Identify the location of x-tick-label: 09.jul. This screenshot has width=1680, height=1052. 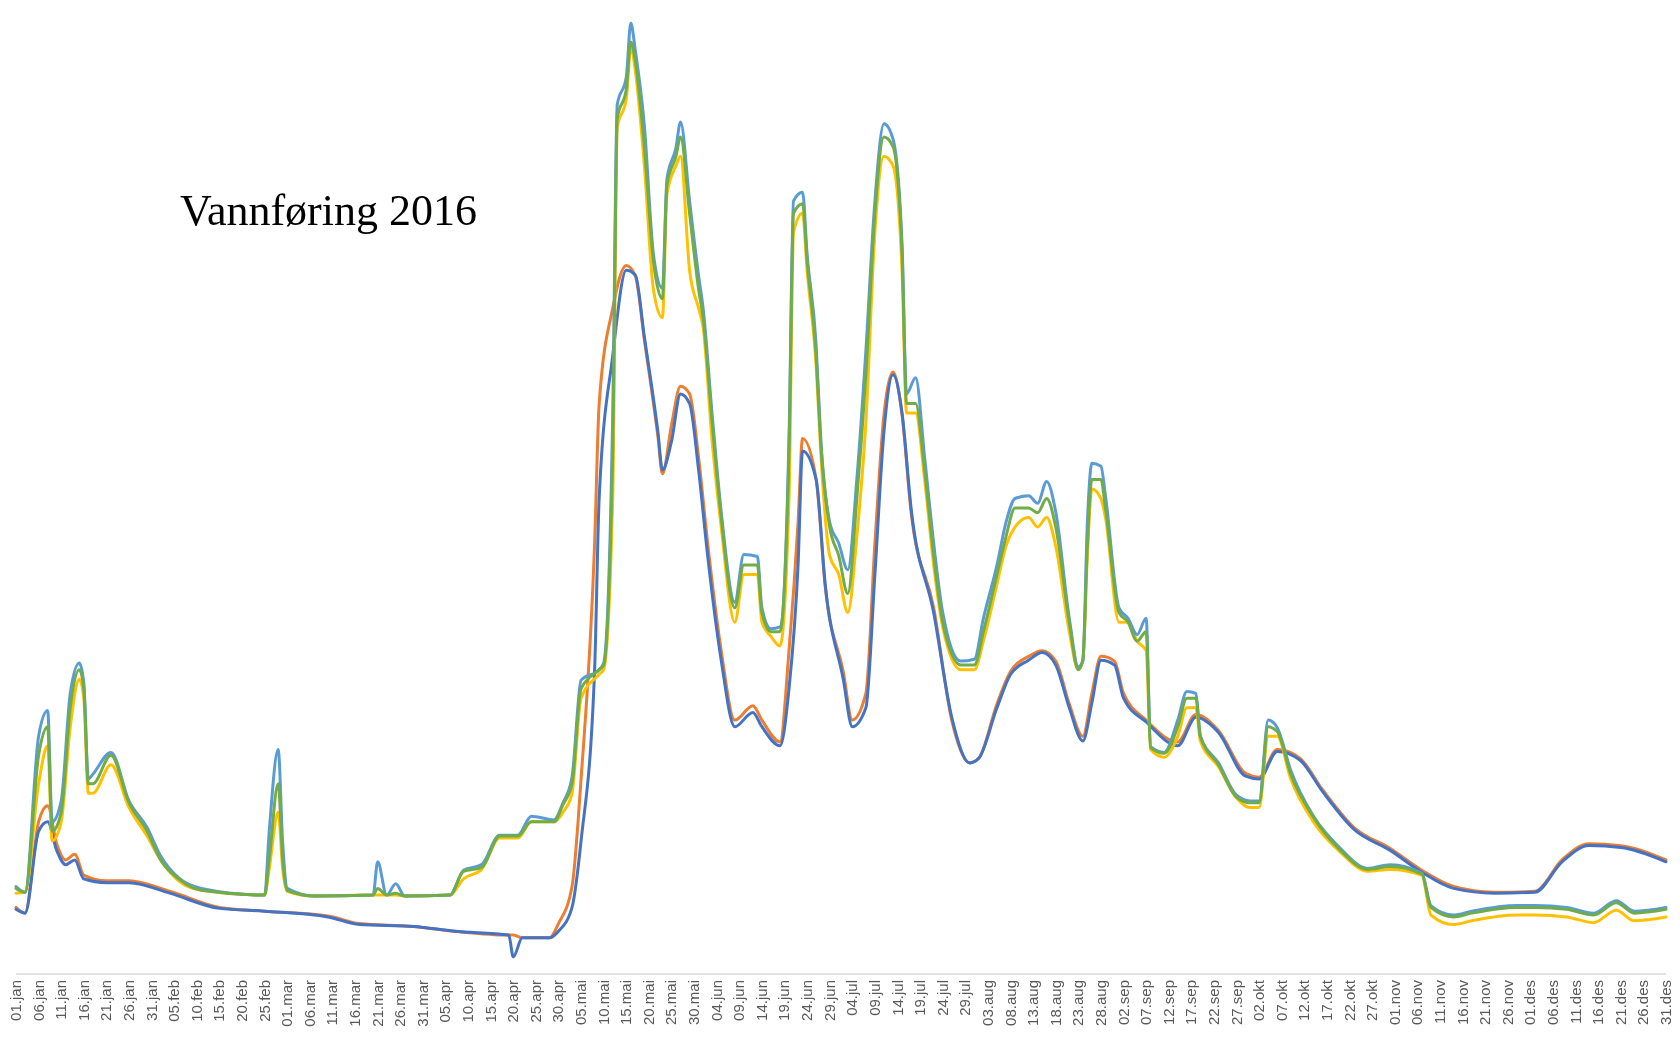
(874, 998).